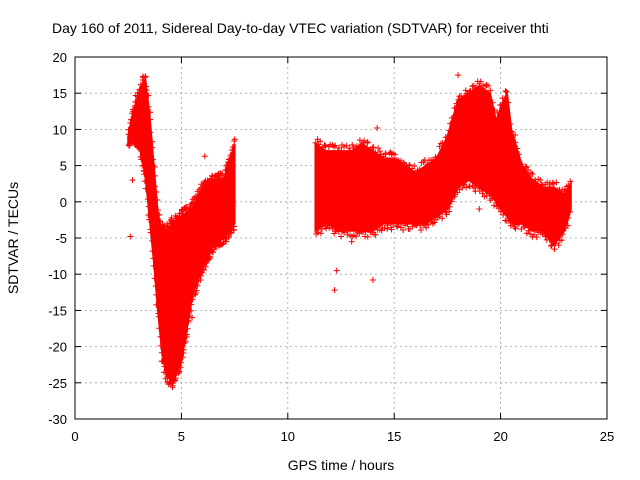  I want to click on y-tick-label: 10, so click(60, 129).